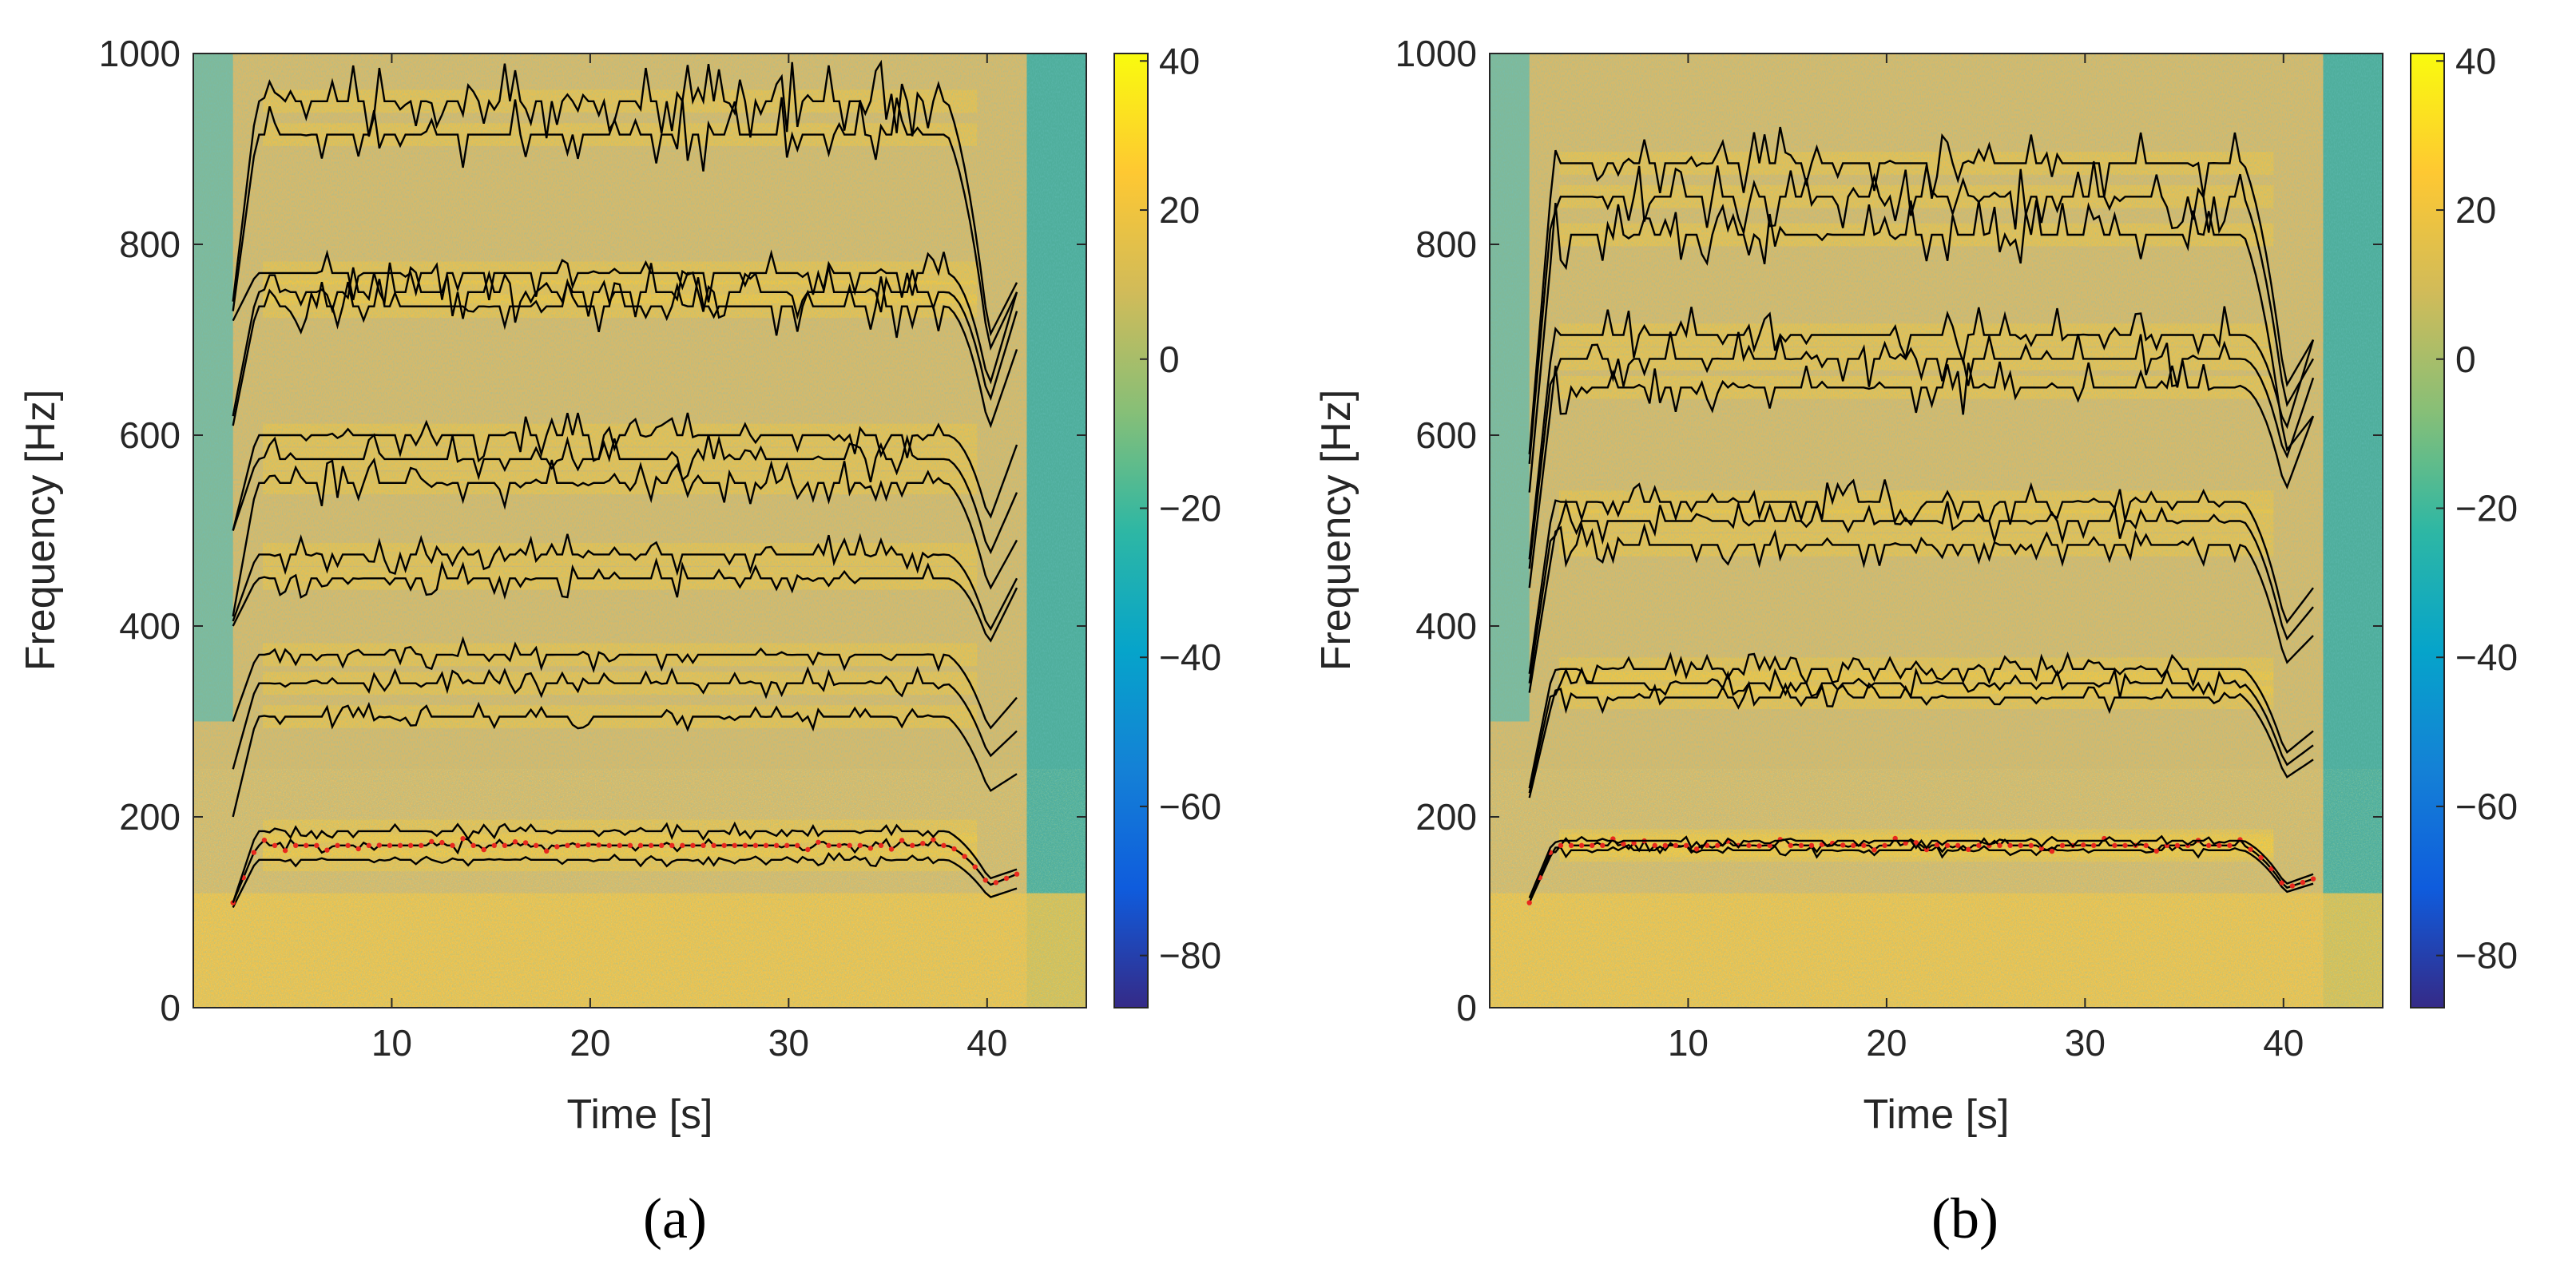 The image size is (2576, 1268). Describe the element at coordinates (150, 817) in the screenshot. I see `y-tick-label: 200` at that location.